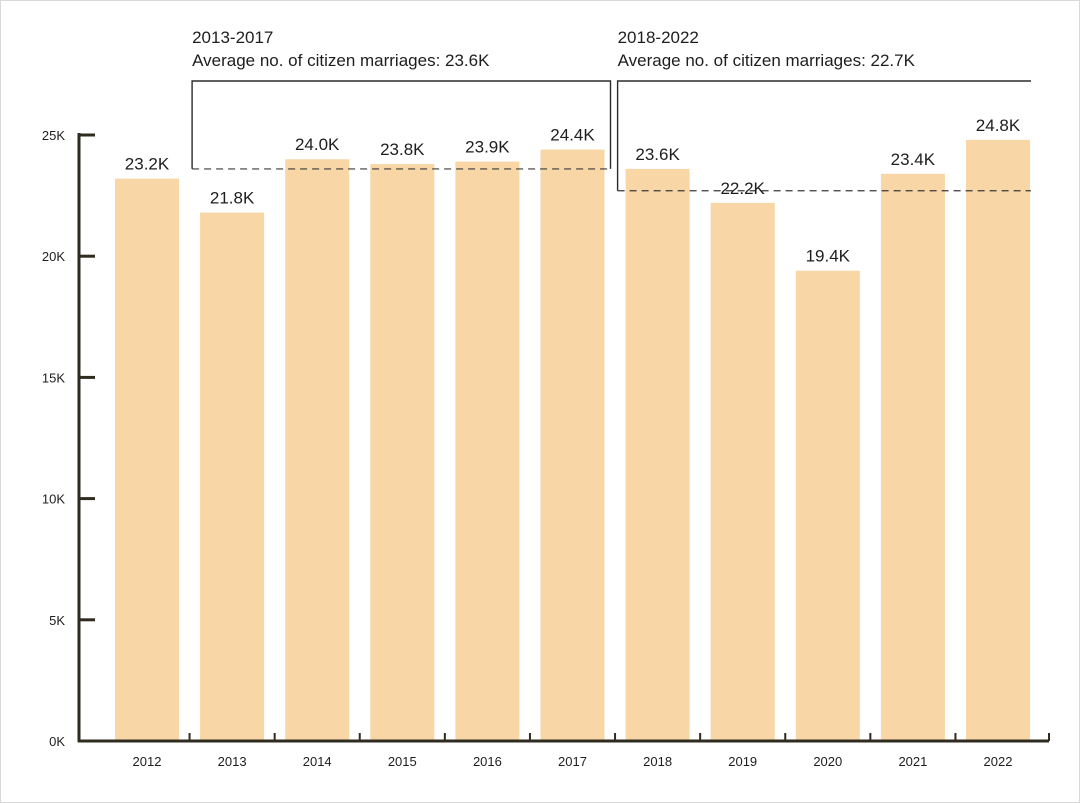 This screenshot has height=803, width=1080. I want to click on average-label-2018-2022: Average no. of citizen marriages: 22.7K, so click(767, 60).